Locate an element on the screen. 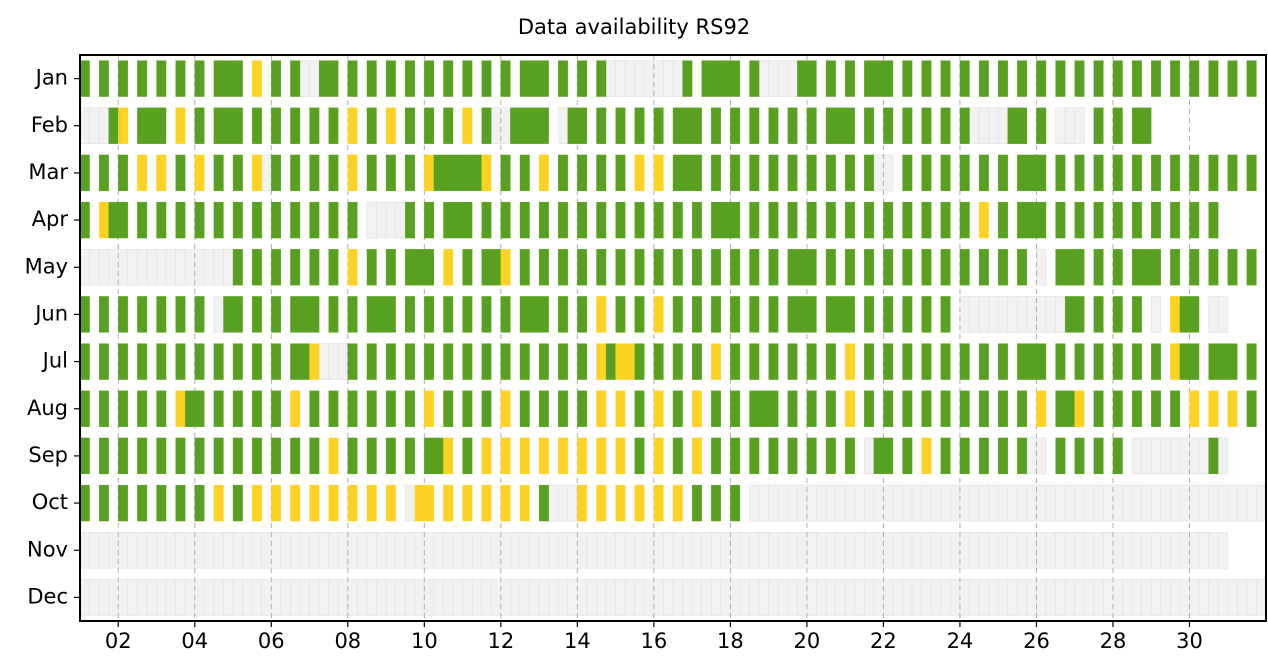 Image resolution: width=1268 pixels, height=659 pixels. x-tick-label: 10 is located at coordinates (424, 641).